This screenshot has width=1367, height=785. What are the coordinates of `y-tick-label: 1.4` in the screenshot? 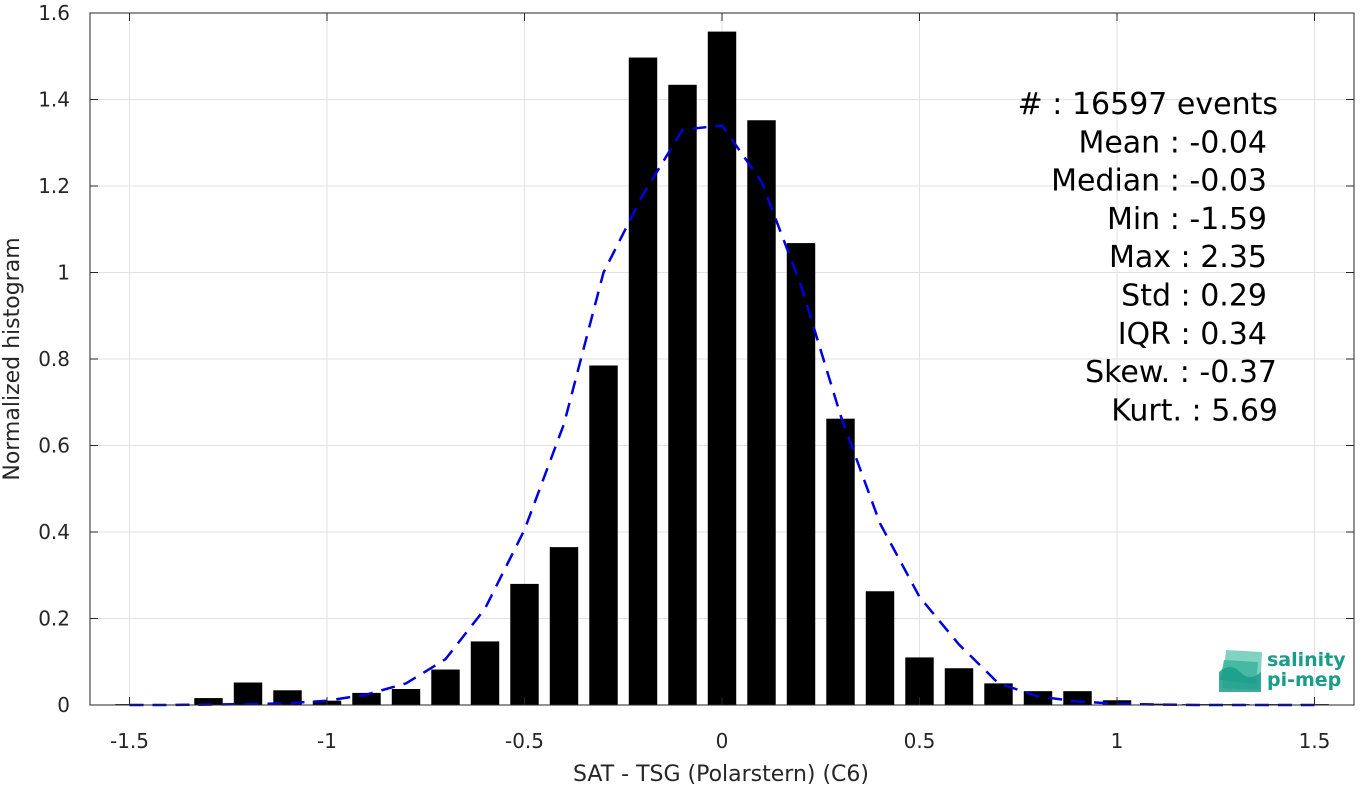 It's located at (54, 100).